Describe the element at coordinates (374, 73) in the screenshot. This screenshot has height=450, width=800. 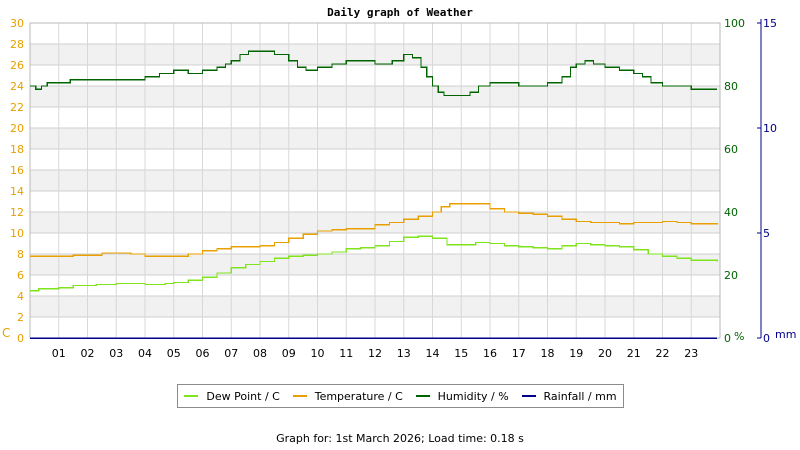
I see `series-line-humidity` at that location.